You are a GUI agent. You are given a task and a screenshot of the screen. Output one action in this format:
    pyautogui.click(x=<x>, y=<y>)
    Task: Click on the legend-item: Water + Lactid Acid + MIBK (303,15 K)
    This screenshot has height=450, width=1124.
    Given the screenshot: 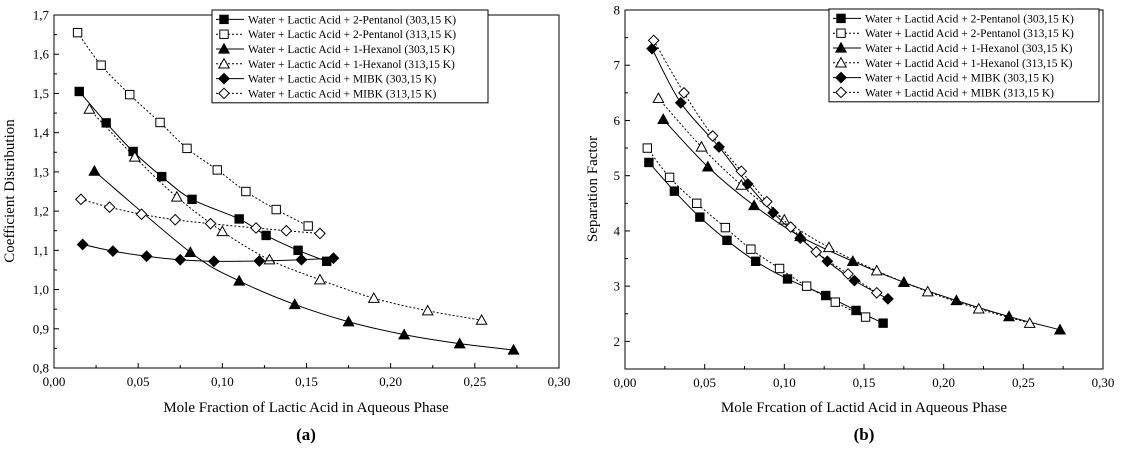 What is the action you would take?
    pyautogui.click(x=943, y=78)
    